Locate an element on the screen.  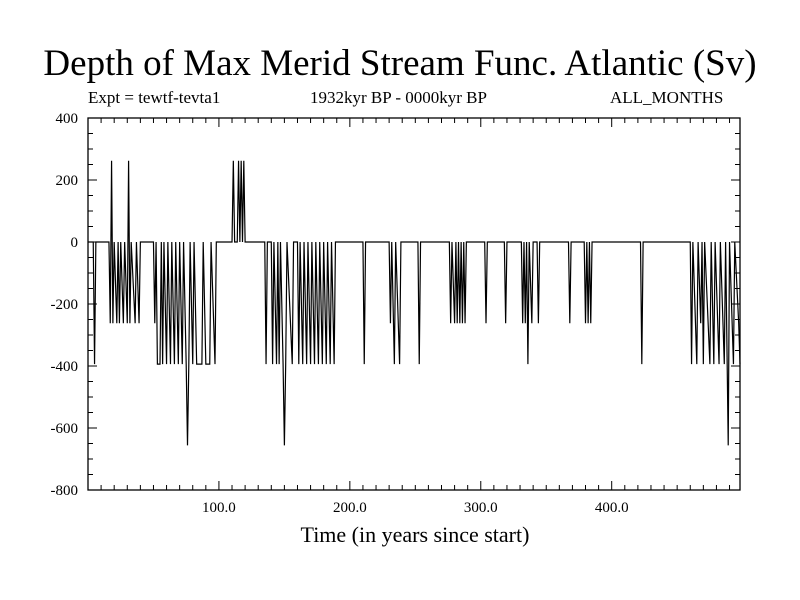
y-tick-label: 0 is located at coordinates (75, 243).